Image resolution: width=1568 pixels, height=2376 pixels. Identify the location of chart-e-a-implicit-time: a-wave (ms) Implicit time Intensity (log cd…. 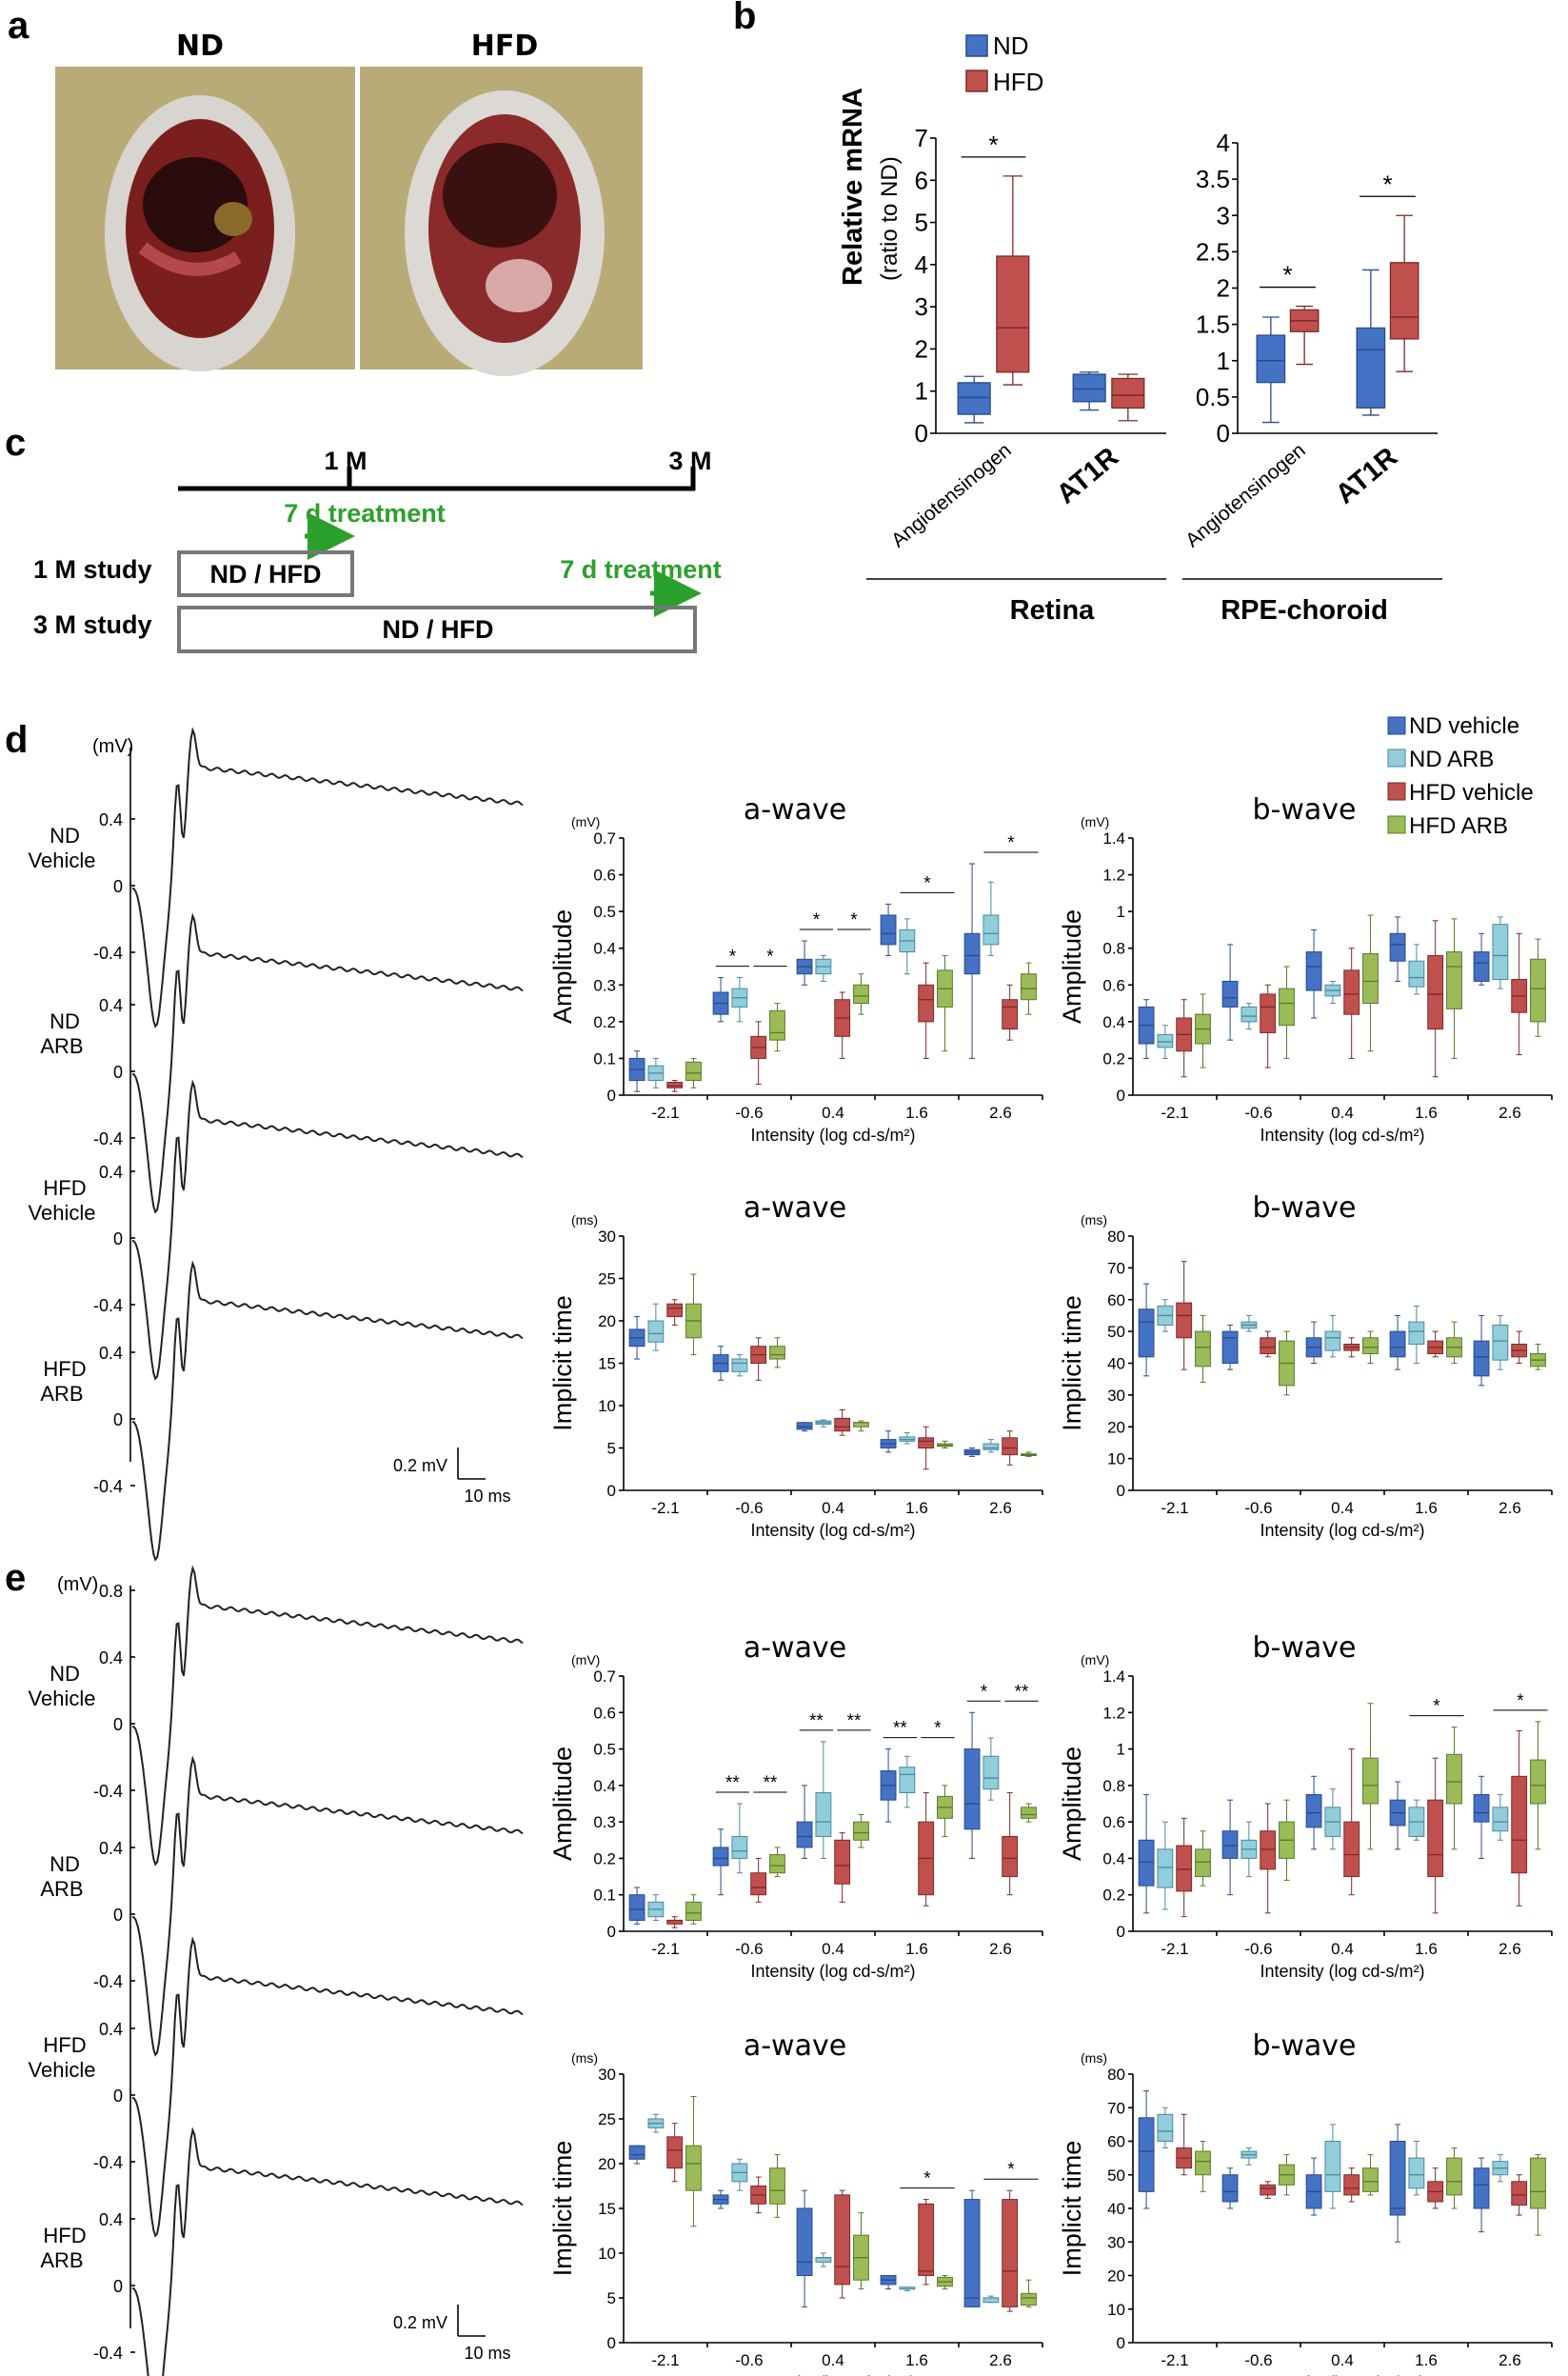
(796, 2202).